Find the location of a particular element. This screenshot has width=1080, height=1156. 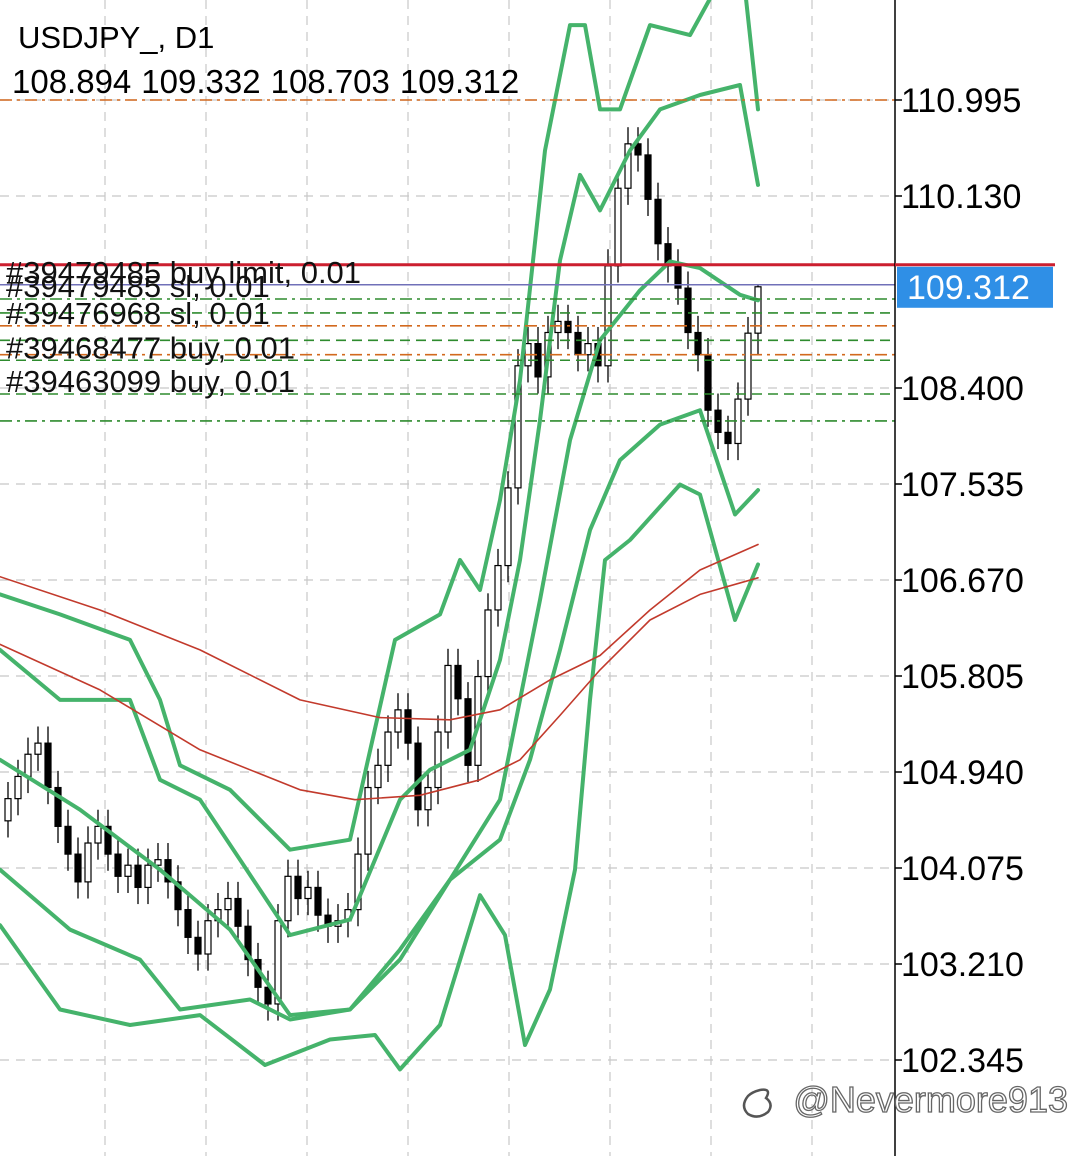

order-label: #39479485 buy limit, 0.01 is located at coordinates (183, 272).